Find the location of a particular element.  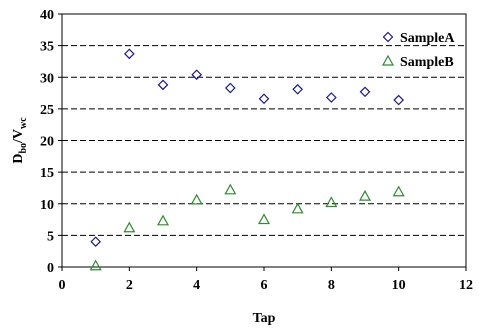

y-tick-label: 15 is located at coordinates (47, 173).